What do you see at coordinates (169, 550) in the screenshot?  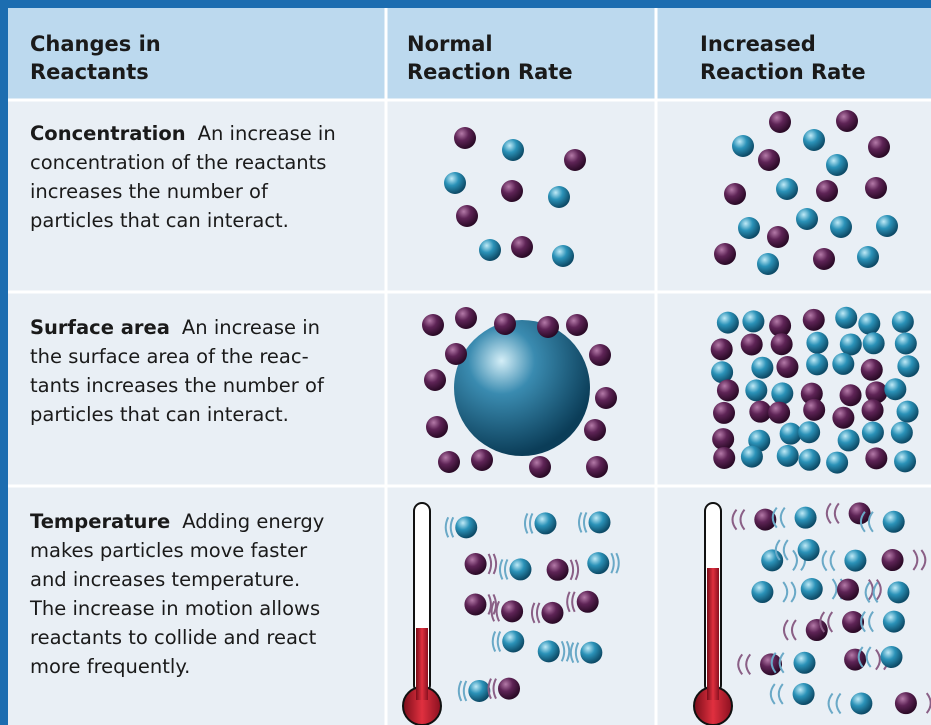 I see `row-text: makes particles move faster` at bounding box center [169, 550].